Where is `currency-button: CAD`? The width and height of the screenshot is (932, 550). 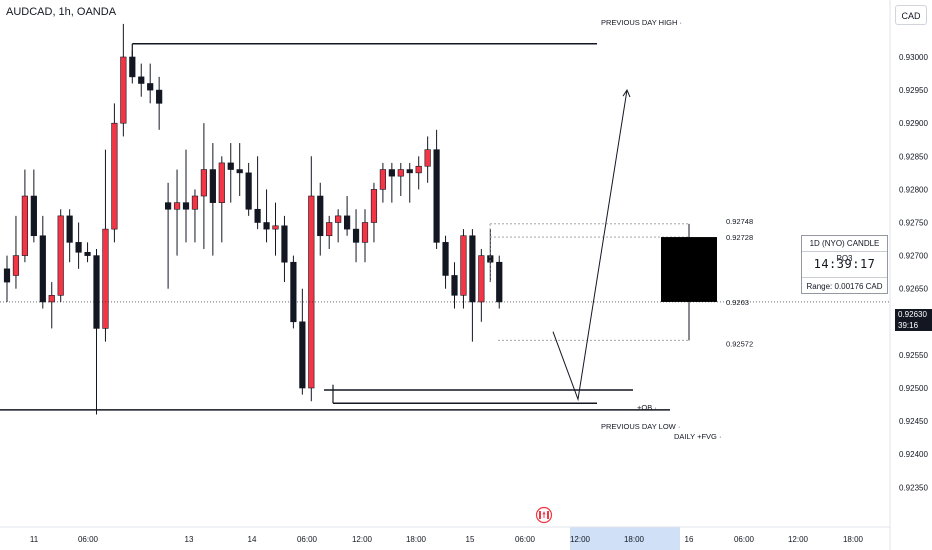
currency-button: CAD is located at coordinates (911, 15).